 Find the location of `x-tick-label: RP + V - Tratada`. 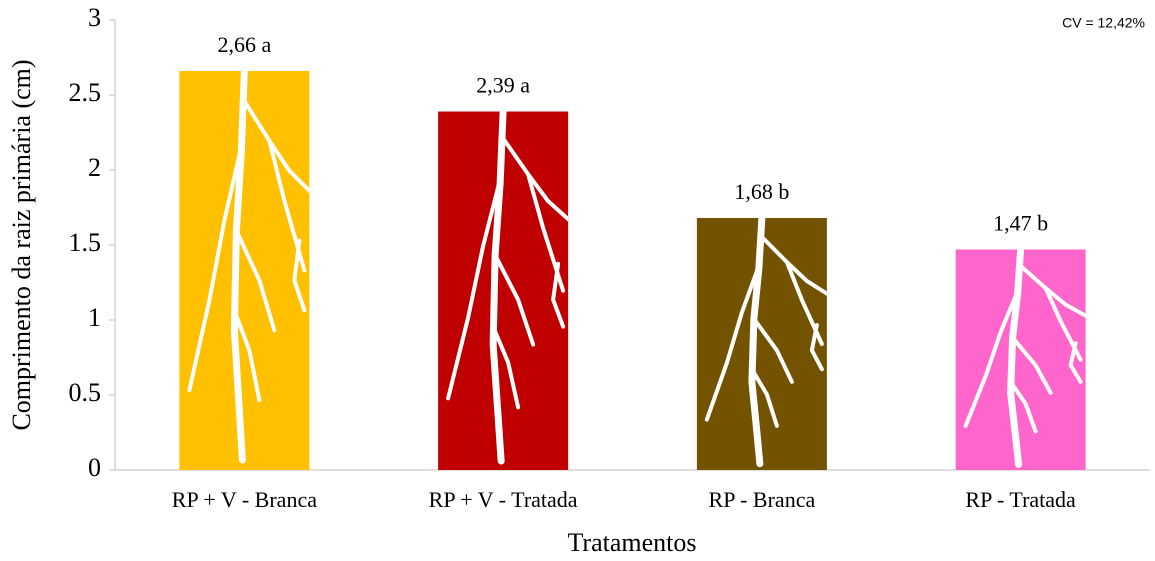

x-tick-label: RP + V - Tratada is located at coordinates (503, 499).